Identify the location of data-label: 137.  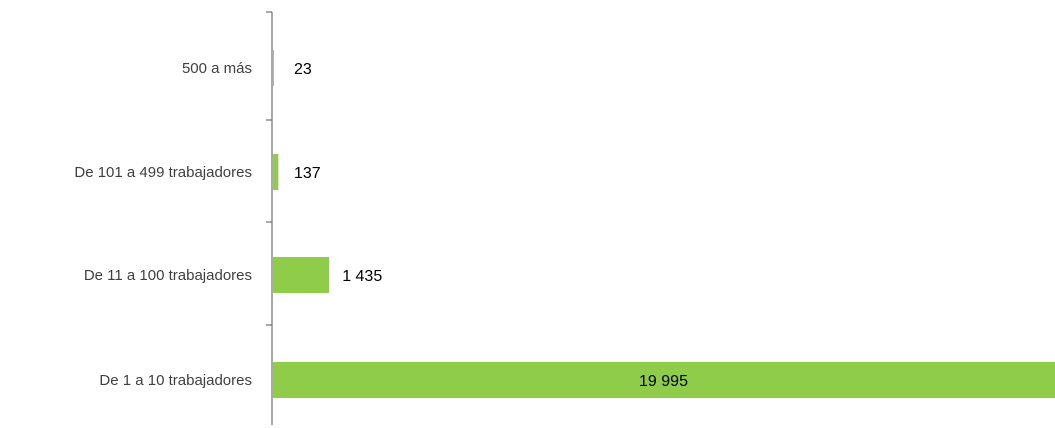
(307, 173).